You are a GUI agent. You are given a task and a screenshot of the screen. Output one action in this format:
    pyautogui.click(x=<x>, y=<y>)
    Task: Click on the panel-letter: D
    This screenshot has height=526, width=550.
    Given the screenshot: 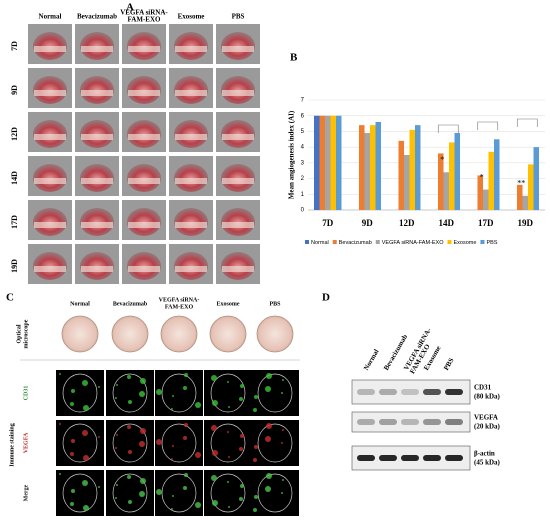 What is the action you would take?
    pyautogui.click(x=326, y=298)
    